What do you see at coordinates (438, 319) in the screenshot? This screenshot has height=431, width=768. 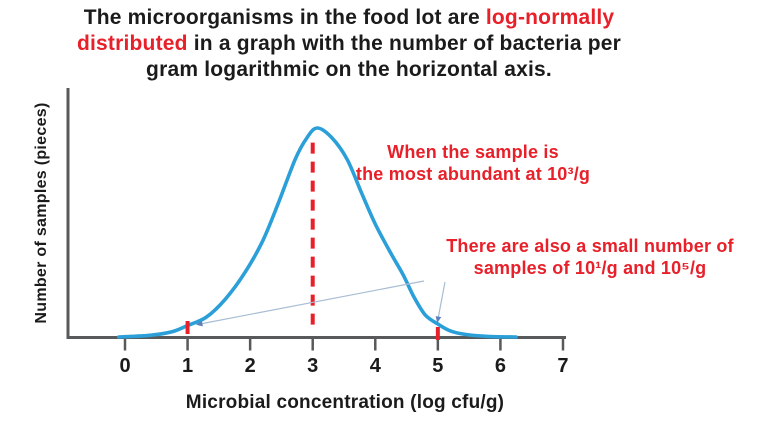 I see `arrow-to-tick-5-head-icon` at bounding box center [438, 319].